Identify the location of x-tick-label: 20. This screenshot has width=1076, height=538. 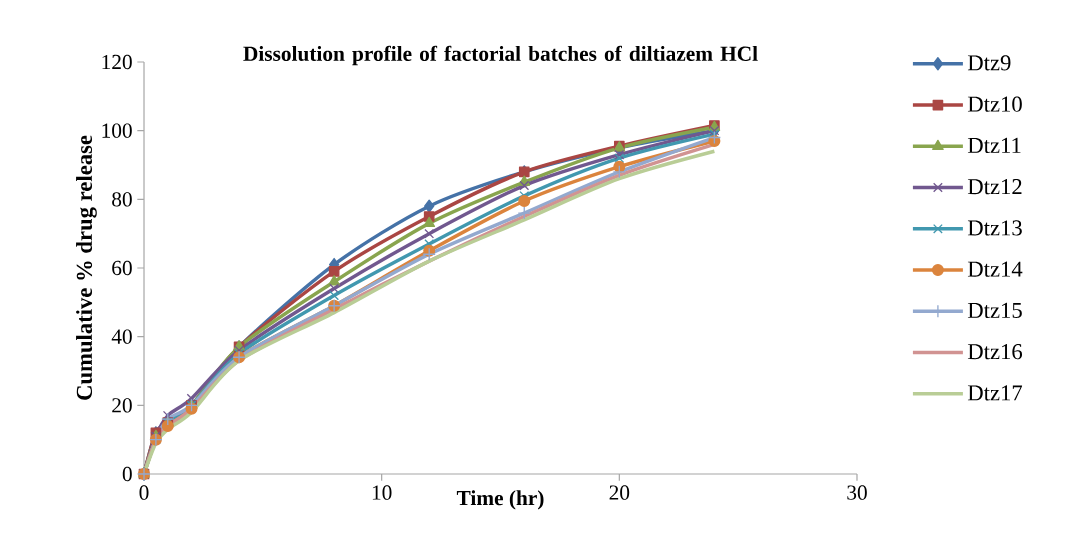
(619, 492).